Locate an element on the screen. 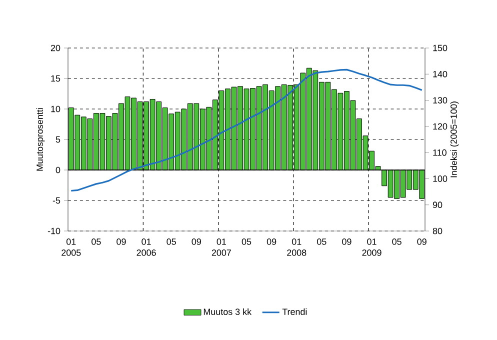  text: 2009 is located at coordinates (372, 253).